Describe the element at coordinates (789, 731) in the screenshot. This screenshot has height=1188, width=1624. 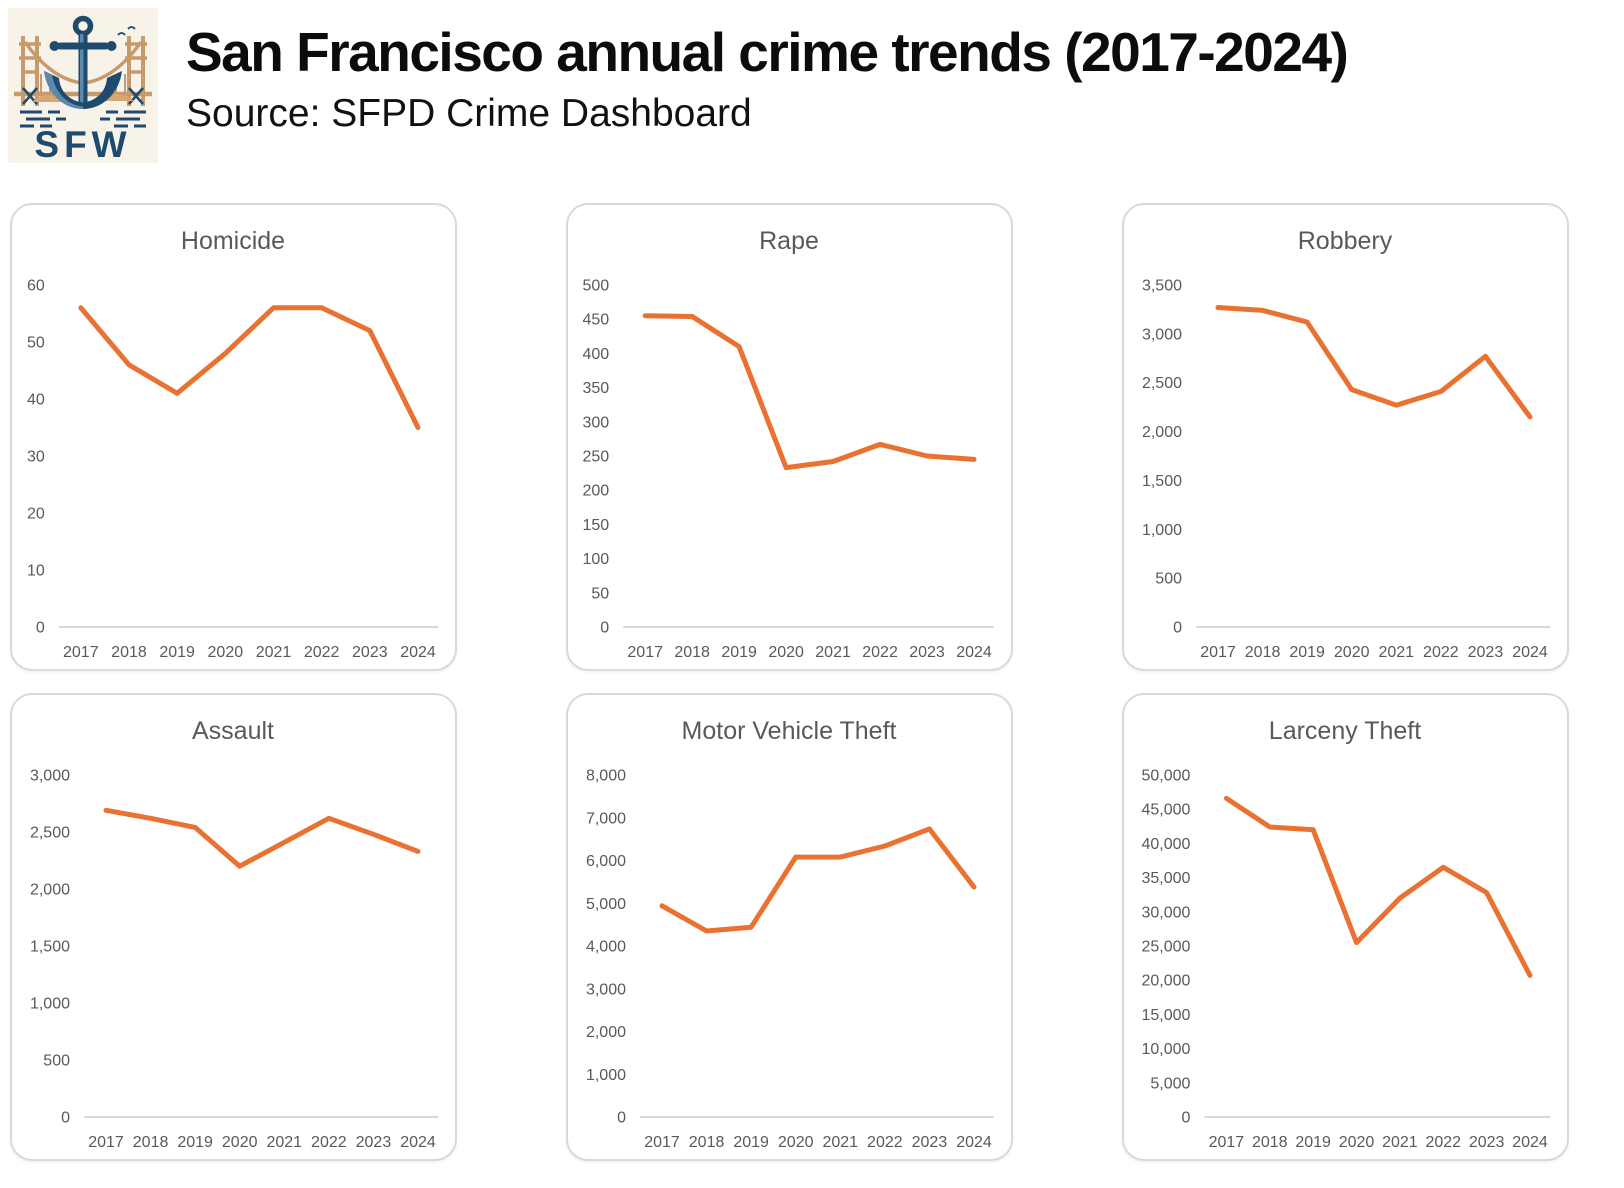
I see `chart-title: Motor Vehicle Theft` at that location.